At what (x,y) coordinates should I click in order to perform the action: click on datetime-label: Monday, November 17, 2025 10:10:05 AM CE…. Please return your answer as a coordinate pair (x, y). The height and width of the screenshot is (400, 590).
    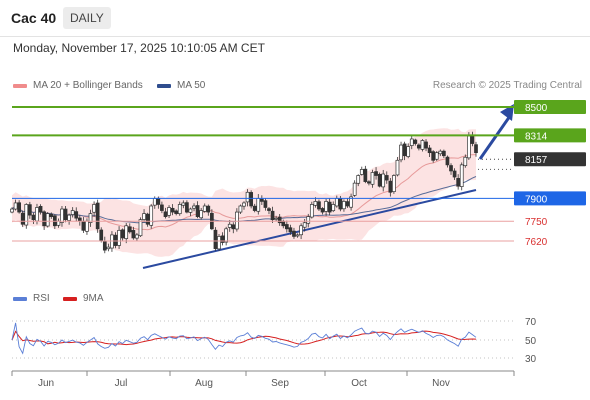
    Looking at the image, I should click on (139, 48).